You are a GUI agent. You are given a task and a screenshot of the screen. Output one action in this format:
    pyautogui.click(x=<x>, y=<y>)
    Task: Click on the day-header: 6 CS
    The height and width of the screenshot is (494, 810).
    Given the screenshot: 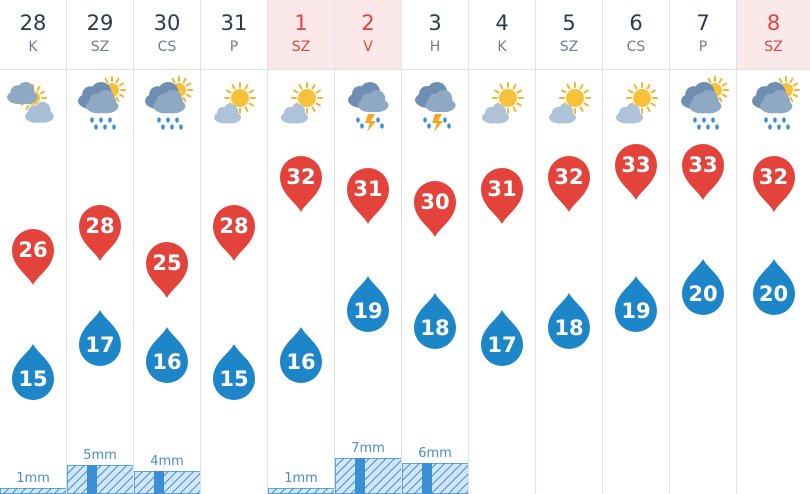 What is the action you would take?
    pyautogui.click(x=636, y=35)
    